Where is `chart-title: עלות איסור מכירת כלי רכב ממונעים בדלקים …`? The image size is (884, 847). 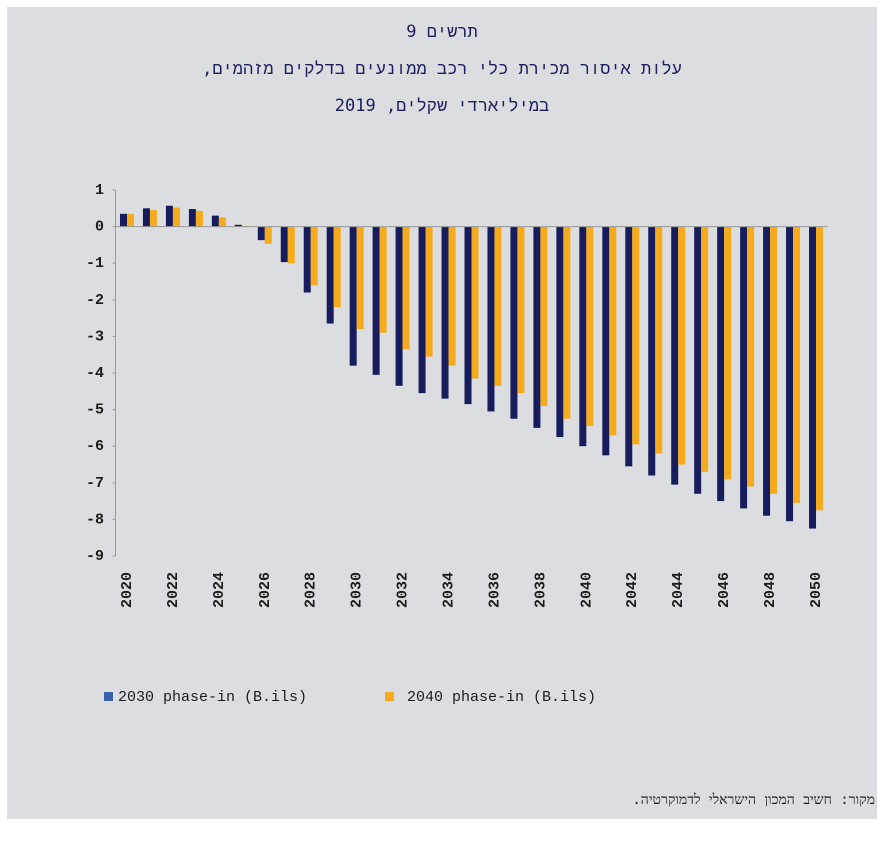
chart-title: עלות איסור מכירת כלי רכב ממונעים בדלקים … is located at coordinates (442, 69).